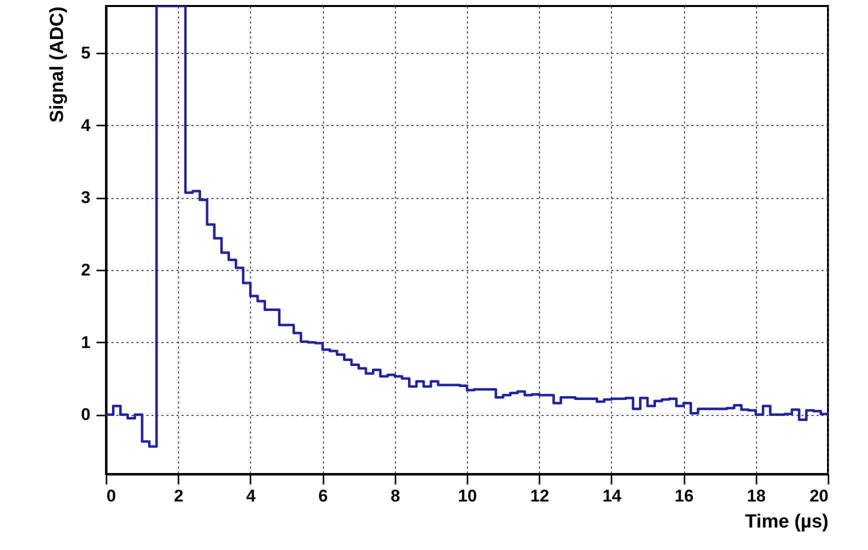 This screenshot has height=550, width=868. Describe the element at coordinates (85, 270) in the screenshot. I see `y-tick-label: 2` at that location.